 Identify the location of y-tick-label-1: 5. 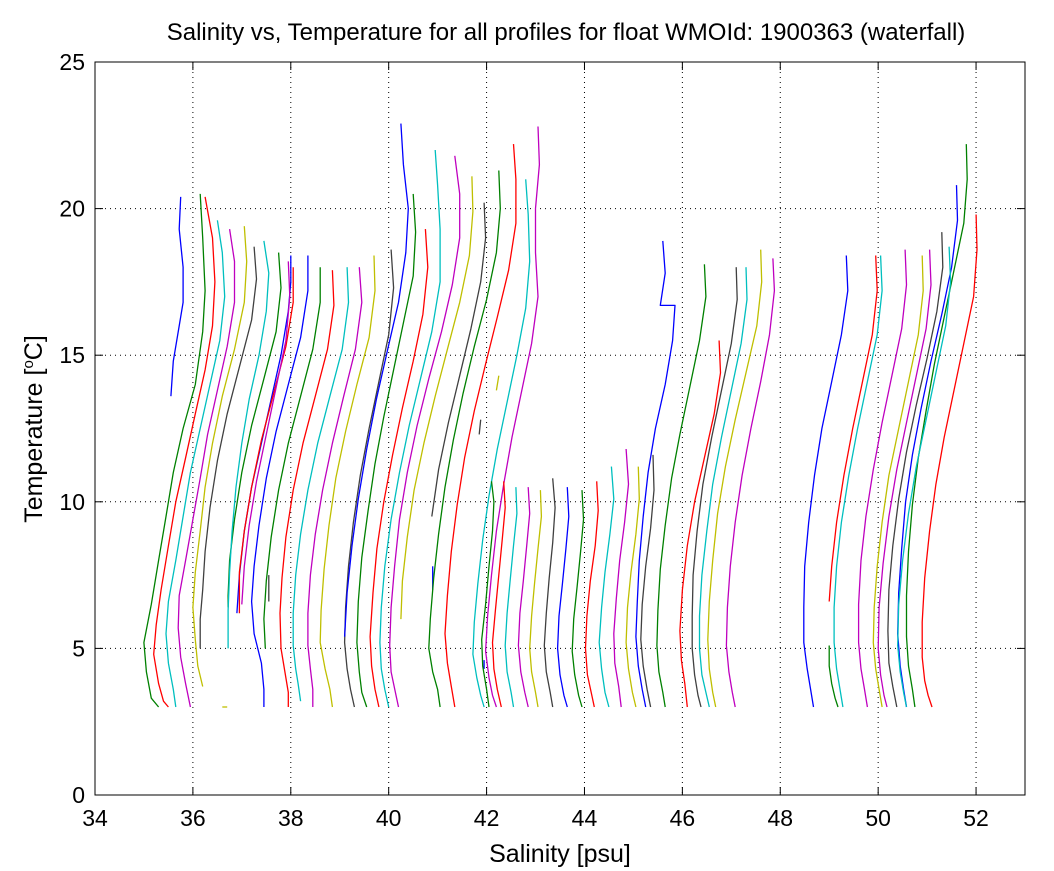
(78, 648).